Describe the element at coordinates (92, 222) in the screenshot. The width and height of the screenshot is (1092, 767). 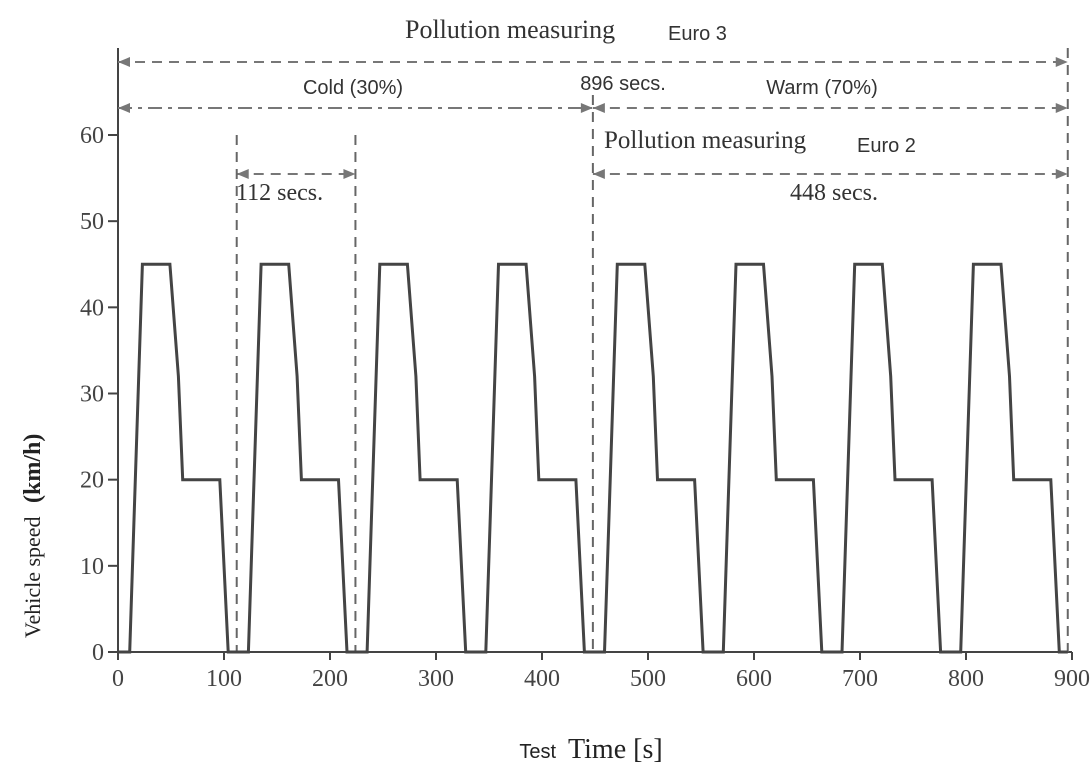
I see `y-tick-label: 50` at that location.